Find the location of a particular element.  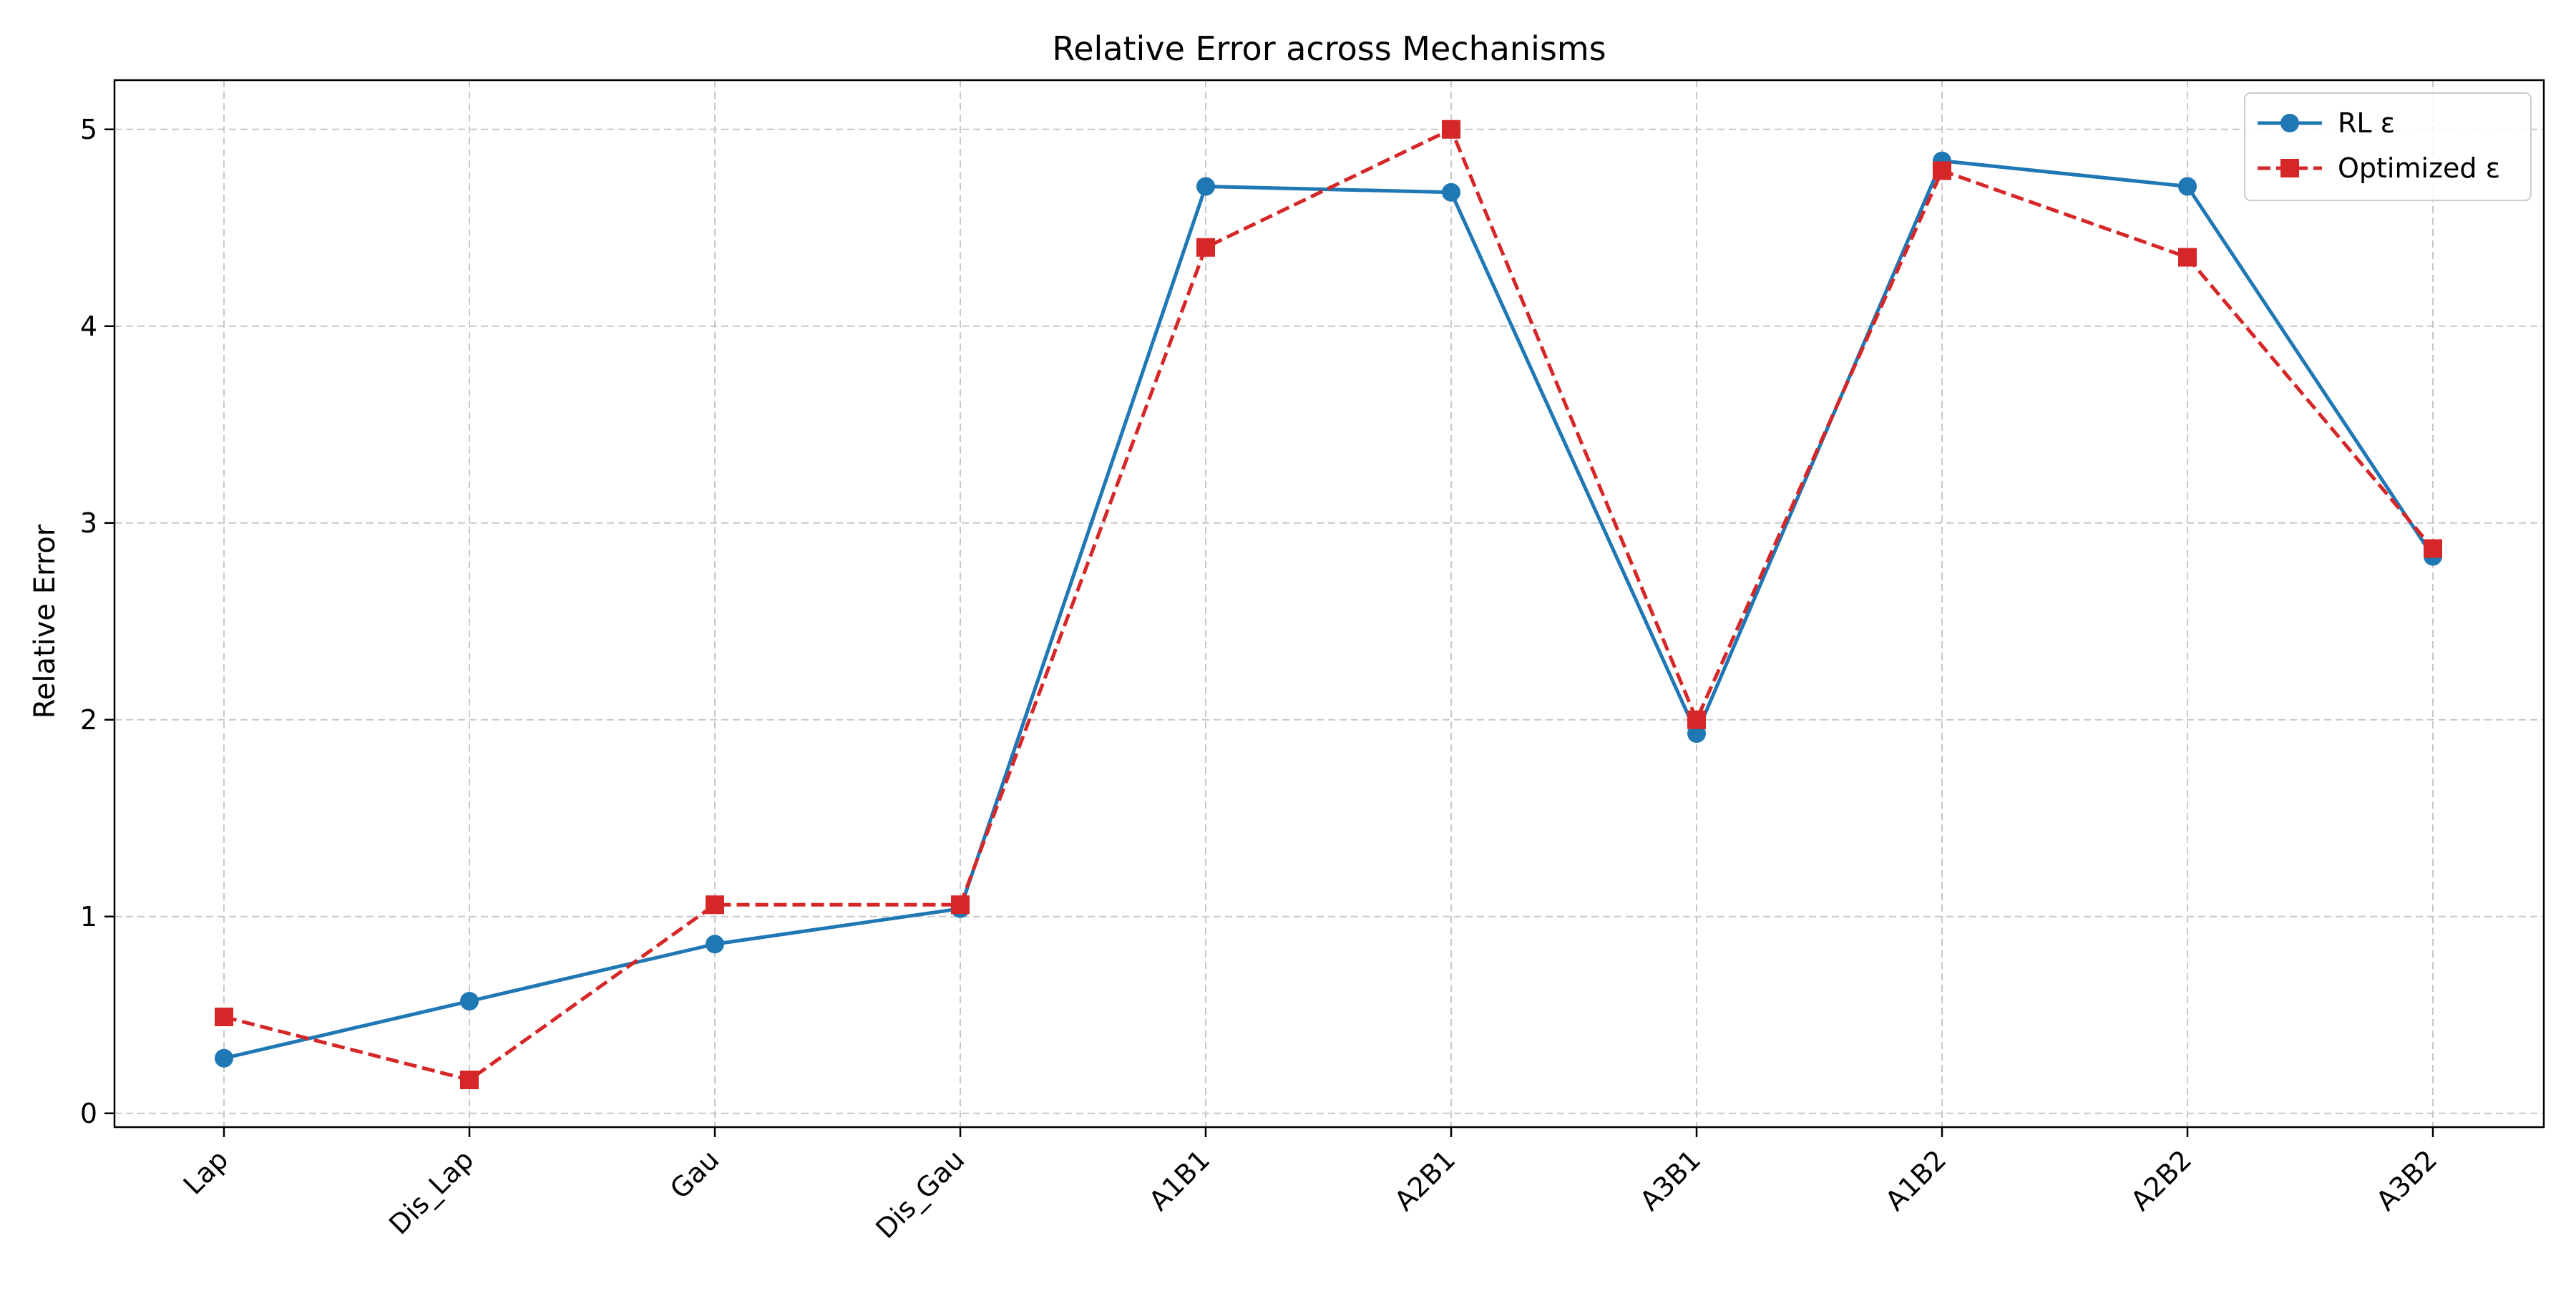

legend: RL ε Optimized ε is located at coordinates (2388, 146).